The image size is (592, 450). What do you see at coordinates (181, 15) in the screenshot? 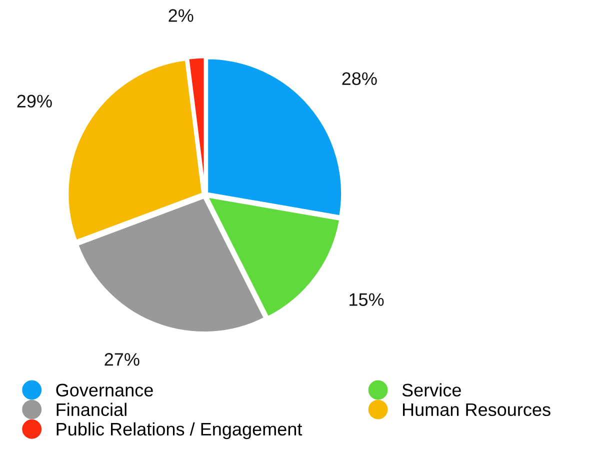
I see `data-label: 2%` at bounding box center [181, 15].